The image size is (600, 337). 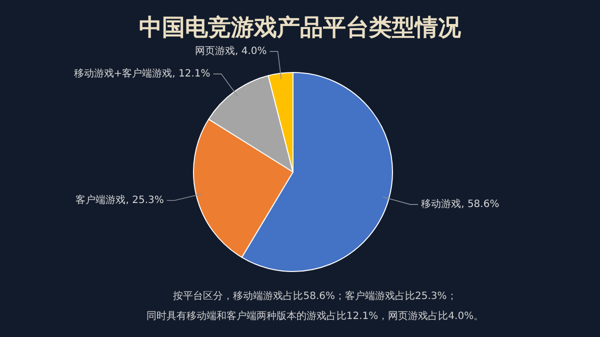 I want to click on slice-label: 客户端游戏, 25.3%, so click(x=120, y=200).